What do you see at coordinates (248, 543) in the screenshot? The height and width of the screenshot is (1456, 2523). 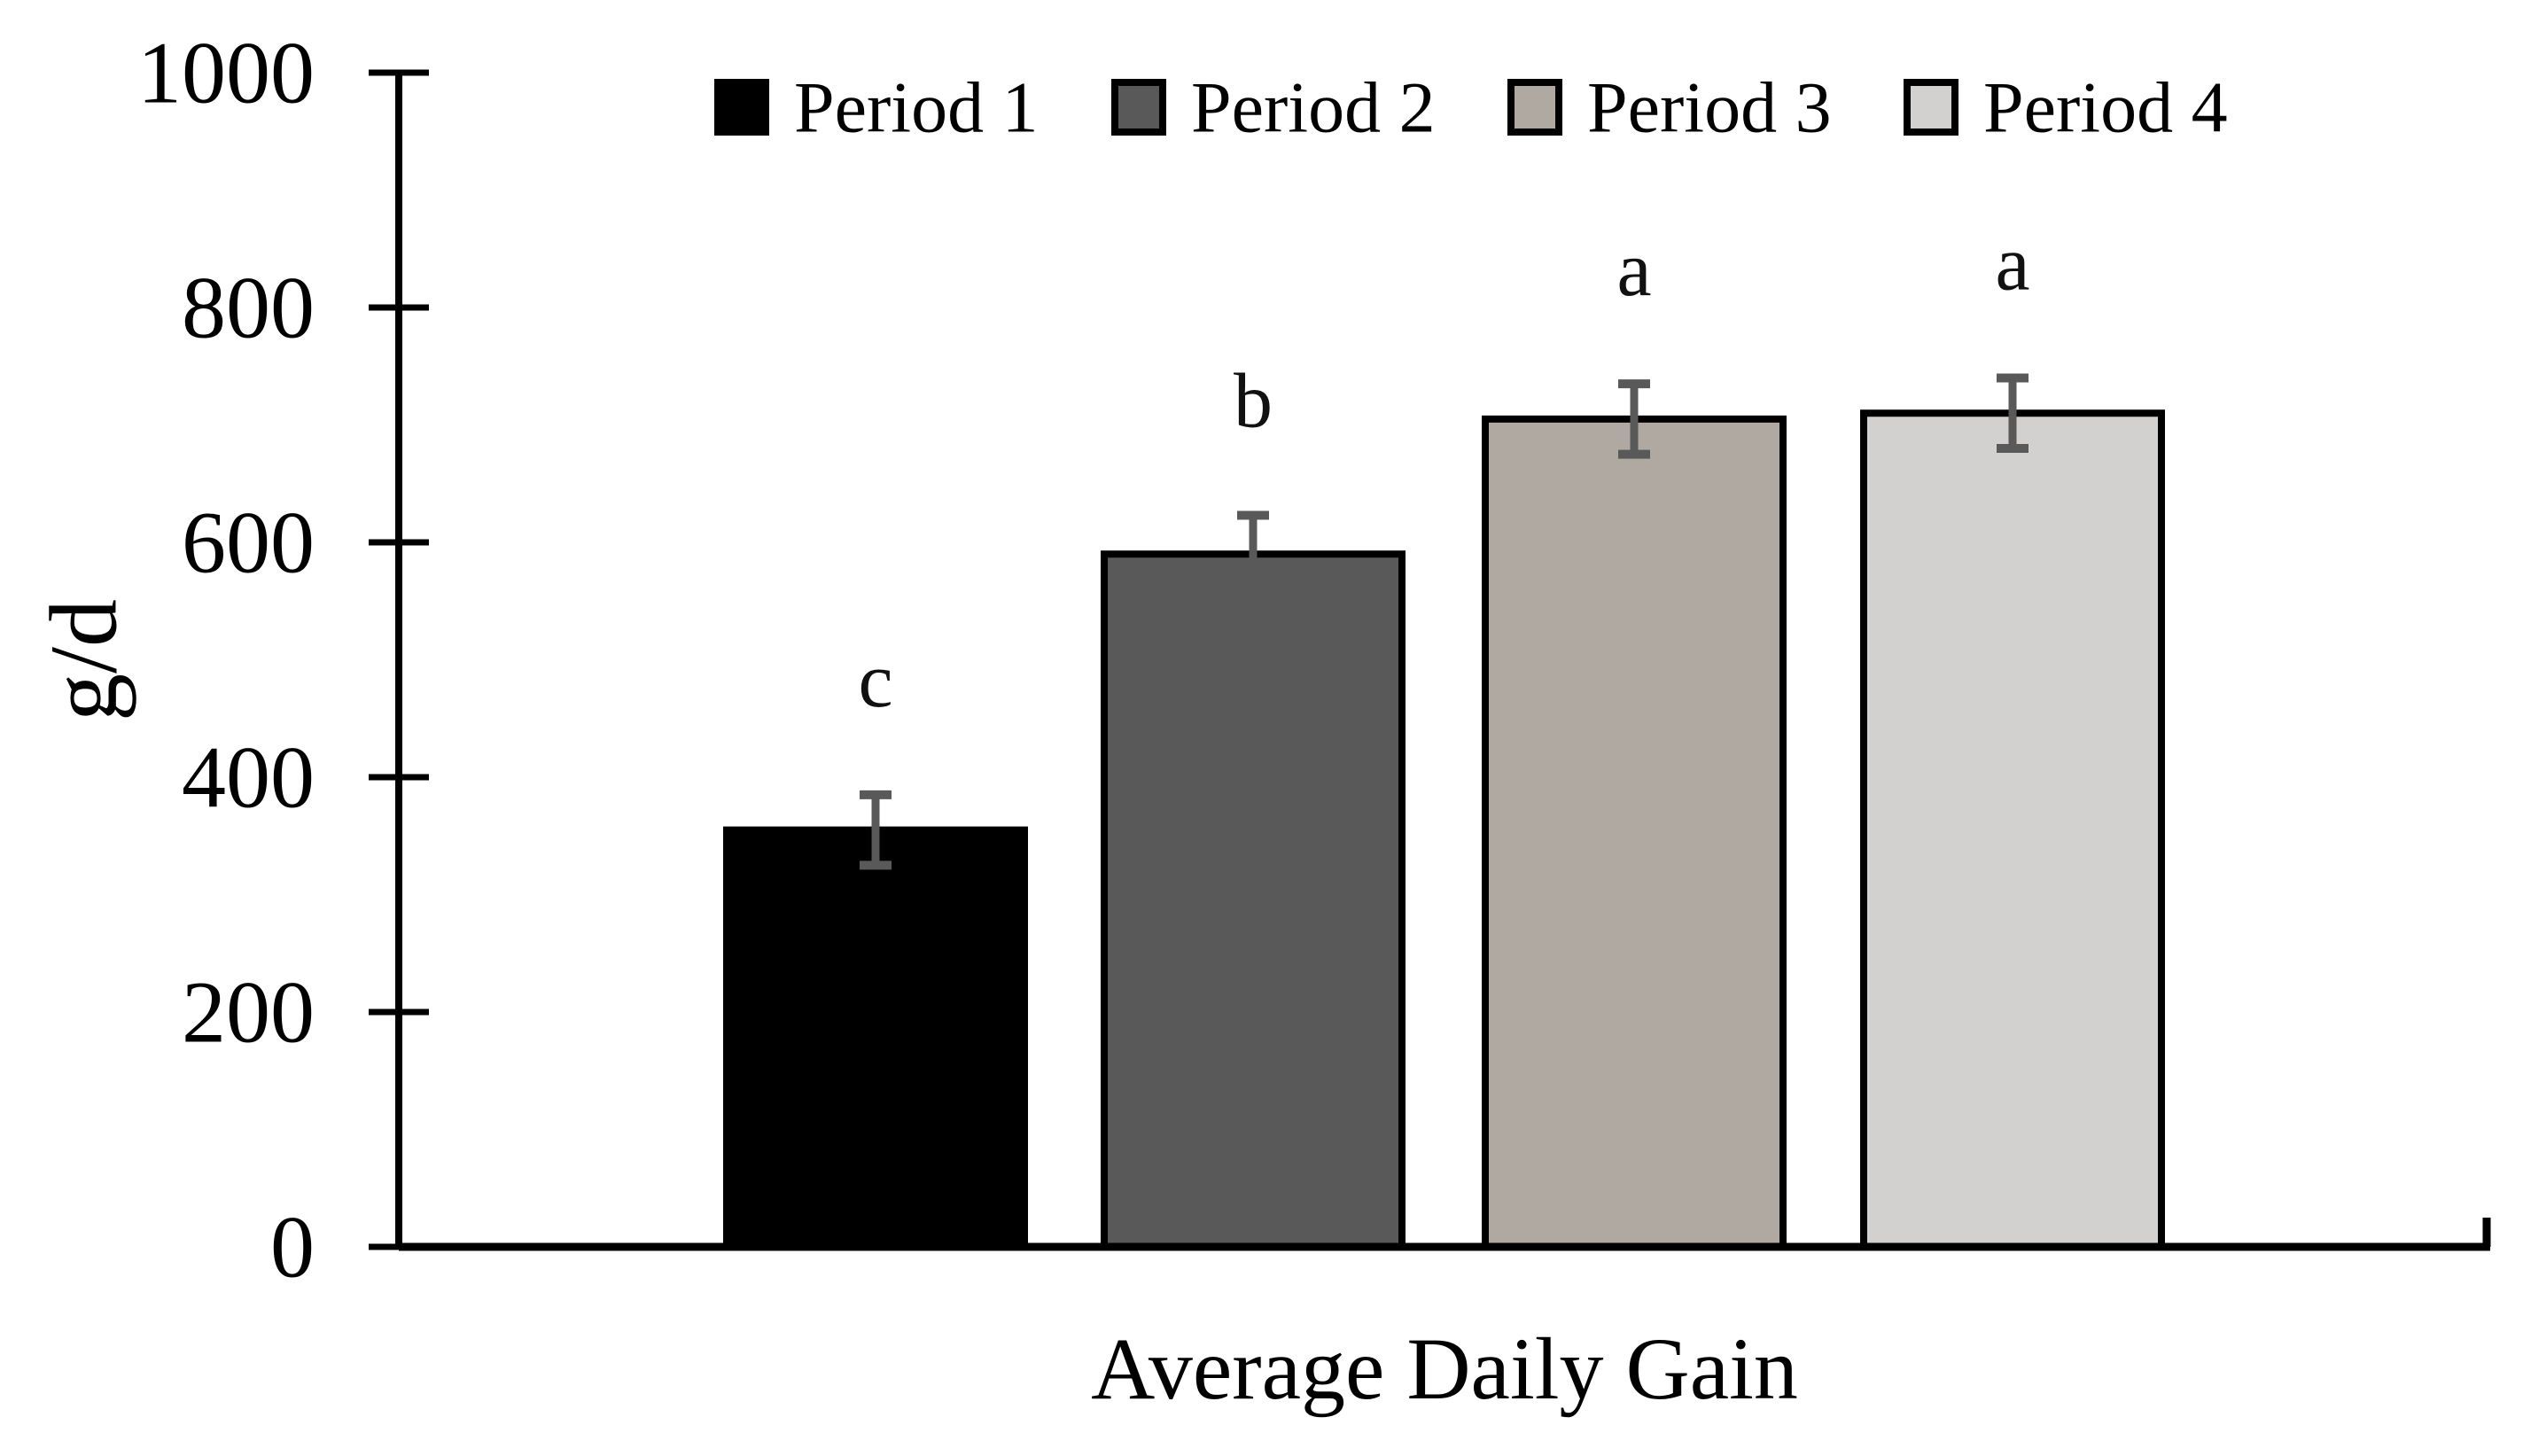 I see `y-tick-label: 600` at bounding box center [248, 543].